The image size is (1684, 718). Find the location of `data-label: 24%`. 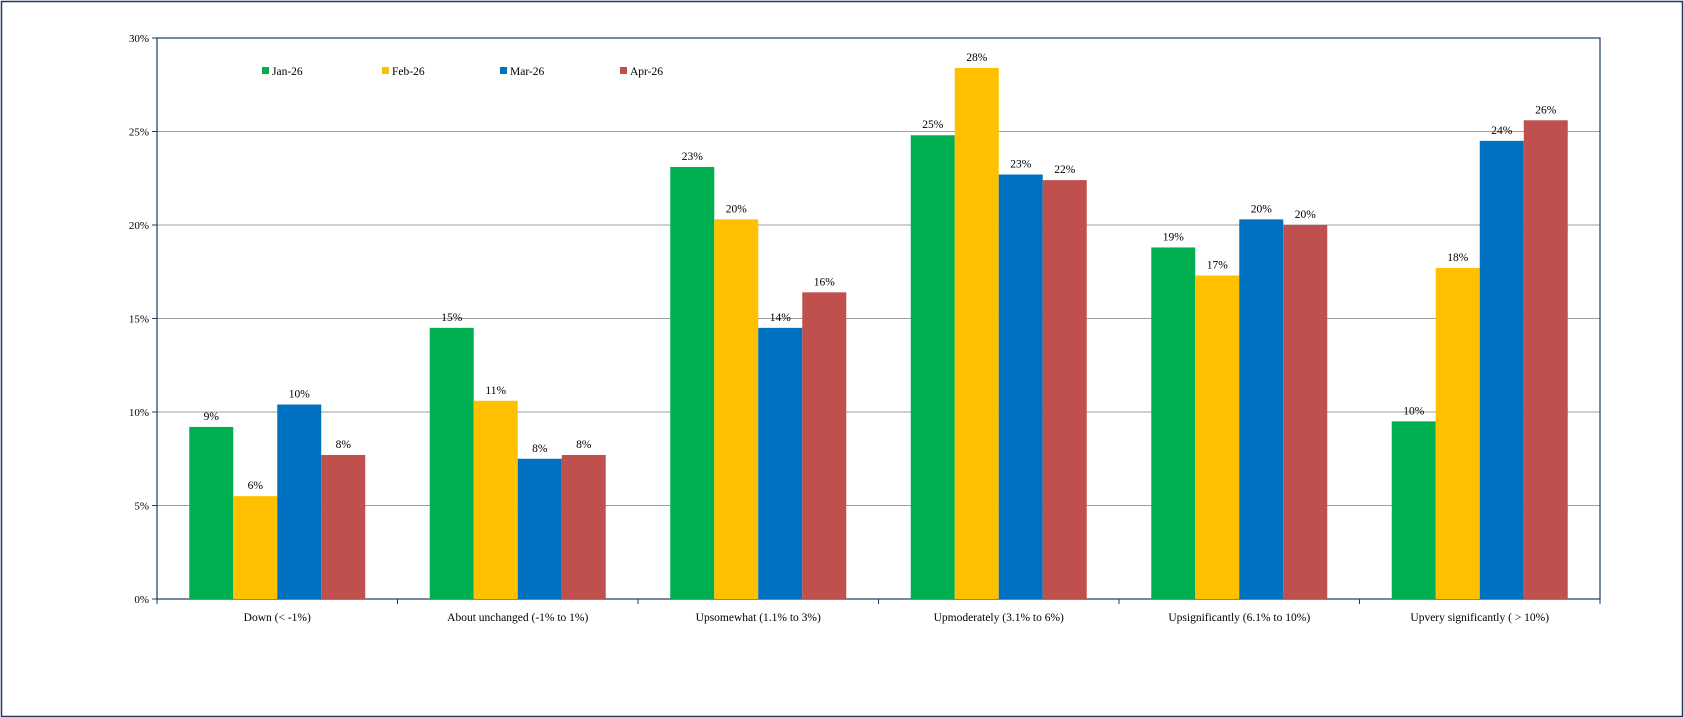

data-label: 24% is located at coordinates (1502, 131).